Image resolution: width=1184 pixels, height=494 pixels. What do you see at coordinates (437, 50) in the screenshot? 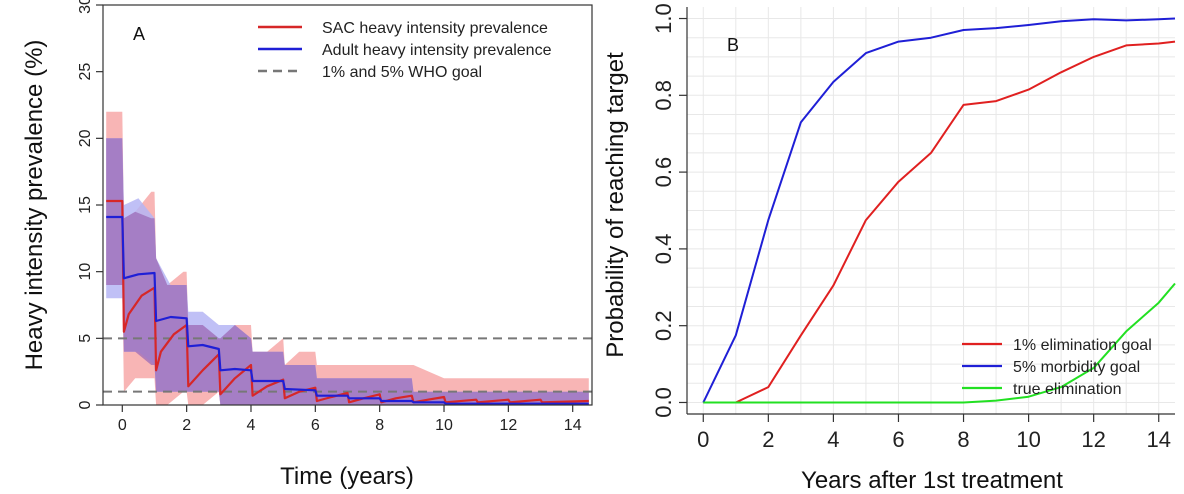
I see `legend-label-adult-heavy-intensity-prevalence: Adult heavy intensity prevalence` at bounding box center [437, 50].